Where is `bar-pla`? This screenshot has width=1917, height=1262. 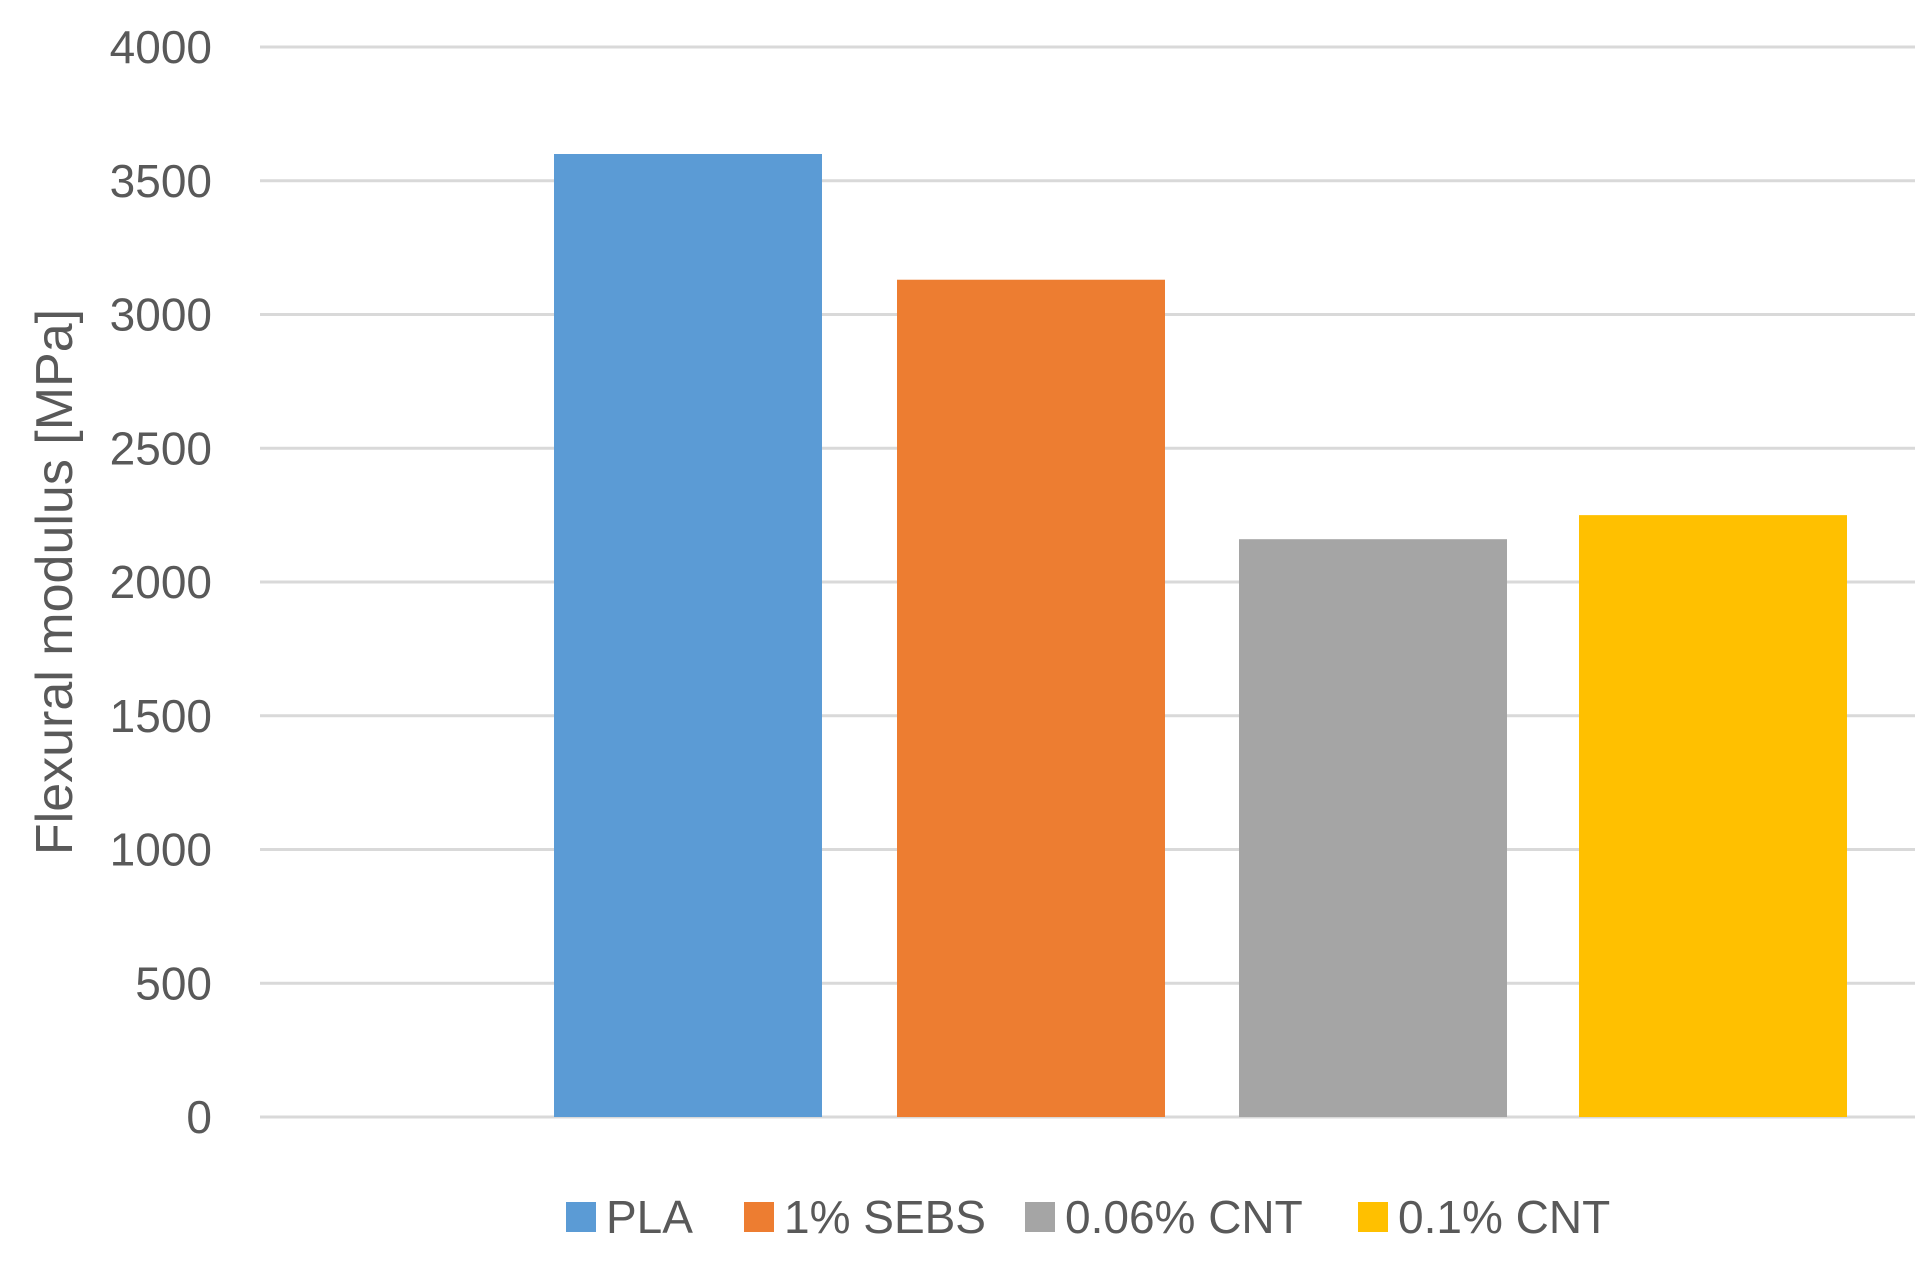
bar-pla is located at coordinates (688, 635).